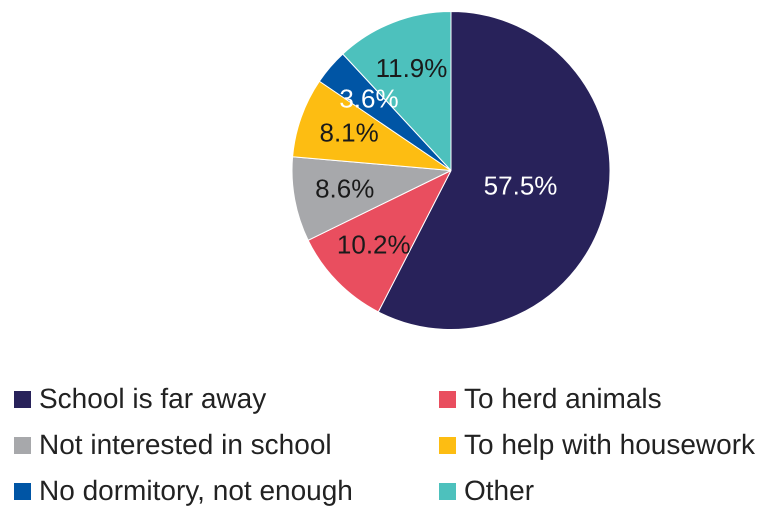 This screenshot has height=521, width=774. I want to click on legend-label: School is far away, so click(152, 399).